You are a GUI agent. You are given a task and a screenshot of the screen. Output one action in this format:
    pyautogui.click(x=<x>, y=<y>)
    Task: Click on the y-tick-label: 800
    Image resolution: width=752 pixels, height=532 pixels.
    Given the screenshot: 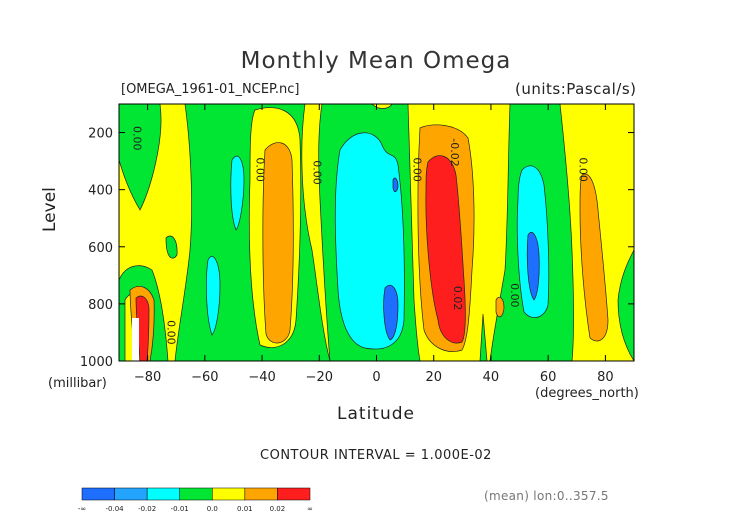 What is the action you would take?
    pyautogui.click(x=100, y=305)
    